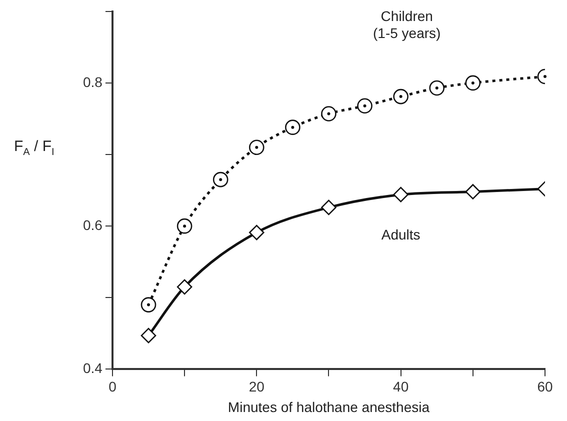 The width and height of the screenshot is (567, 421). What do you see at coordinates (92, 82) in the screenshot?
I see `y-tick-label: 0.8` at bounding box center [92, 82].